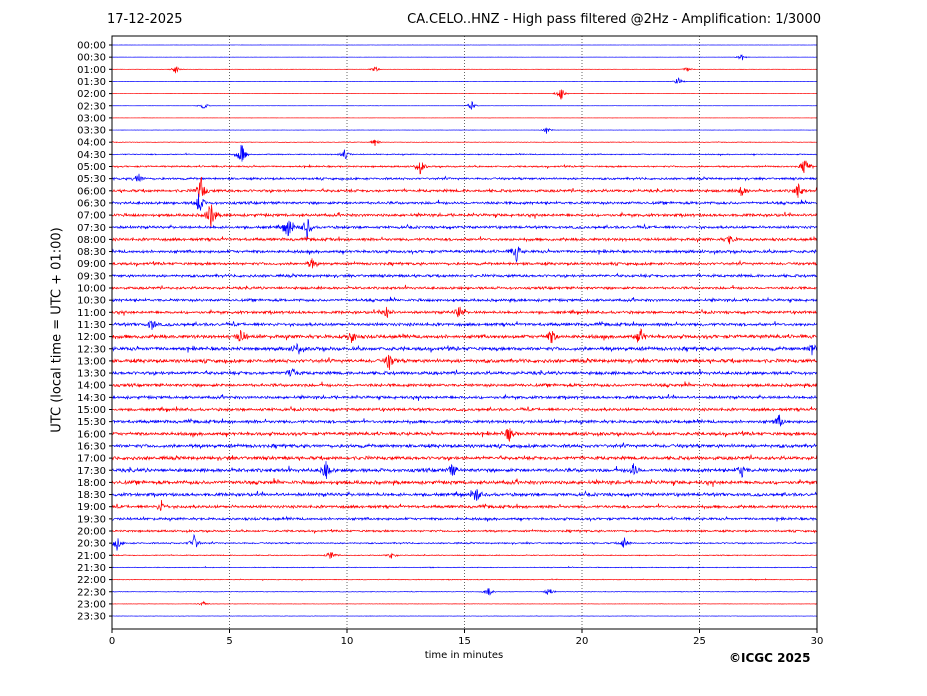 The width and height of the screenshot is (927, 696). I want to click on x-tick-label: 15, so click(464, 641).